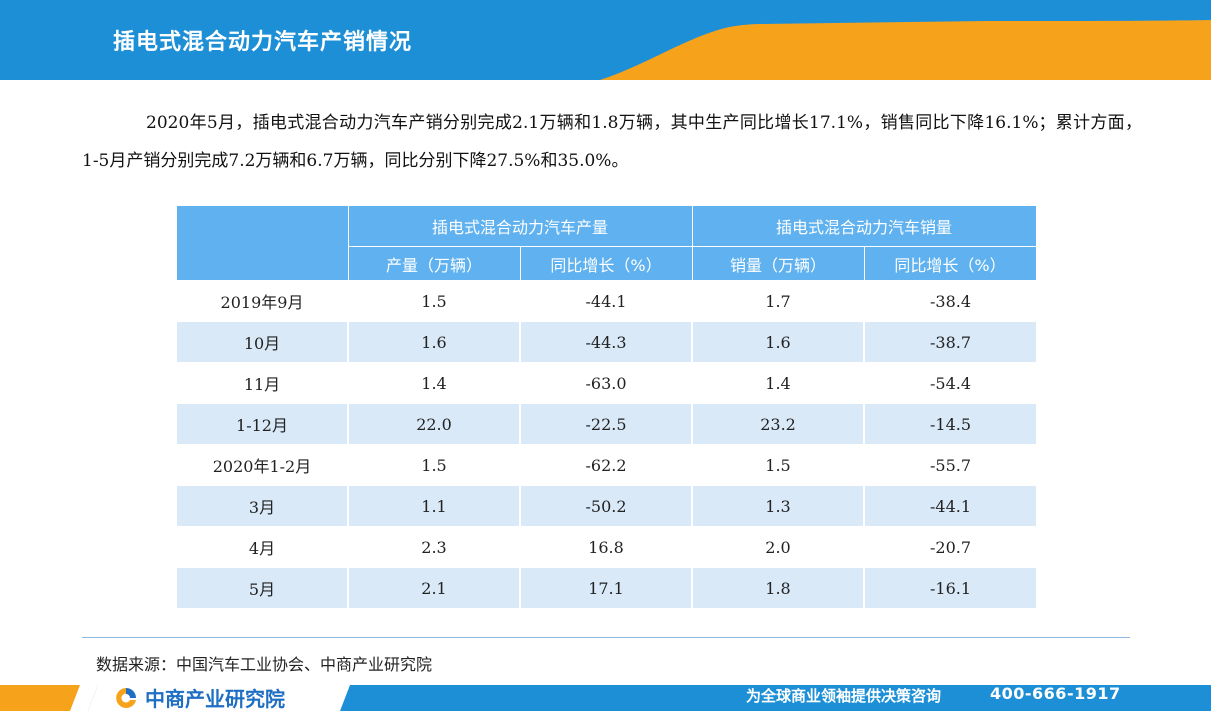 The width and height of the screenshot is (1211, 712). I want to click on table-row: 10月 1.6 -44.3 1.6 -38.7, so click(606, 342).